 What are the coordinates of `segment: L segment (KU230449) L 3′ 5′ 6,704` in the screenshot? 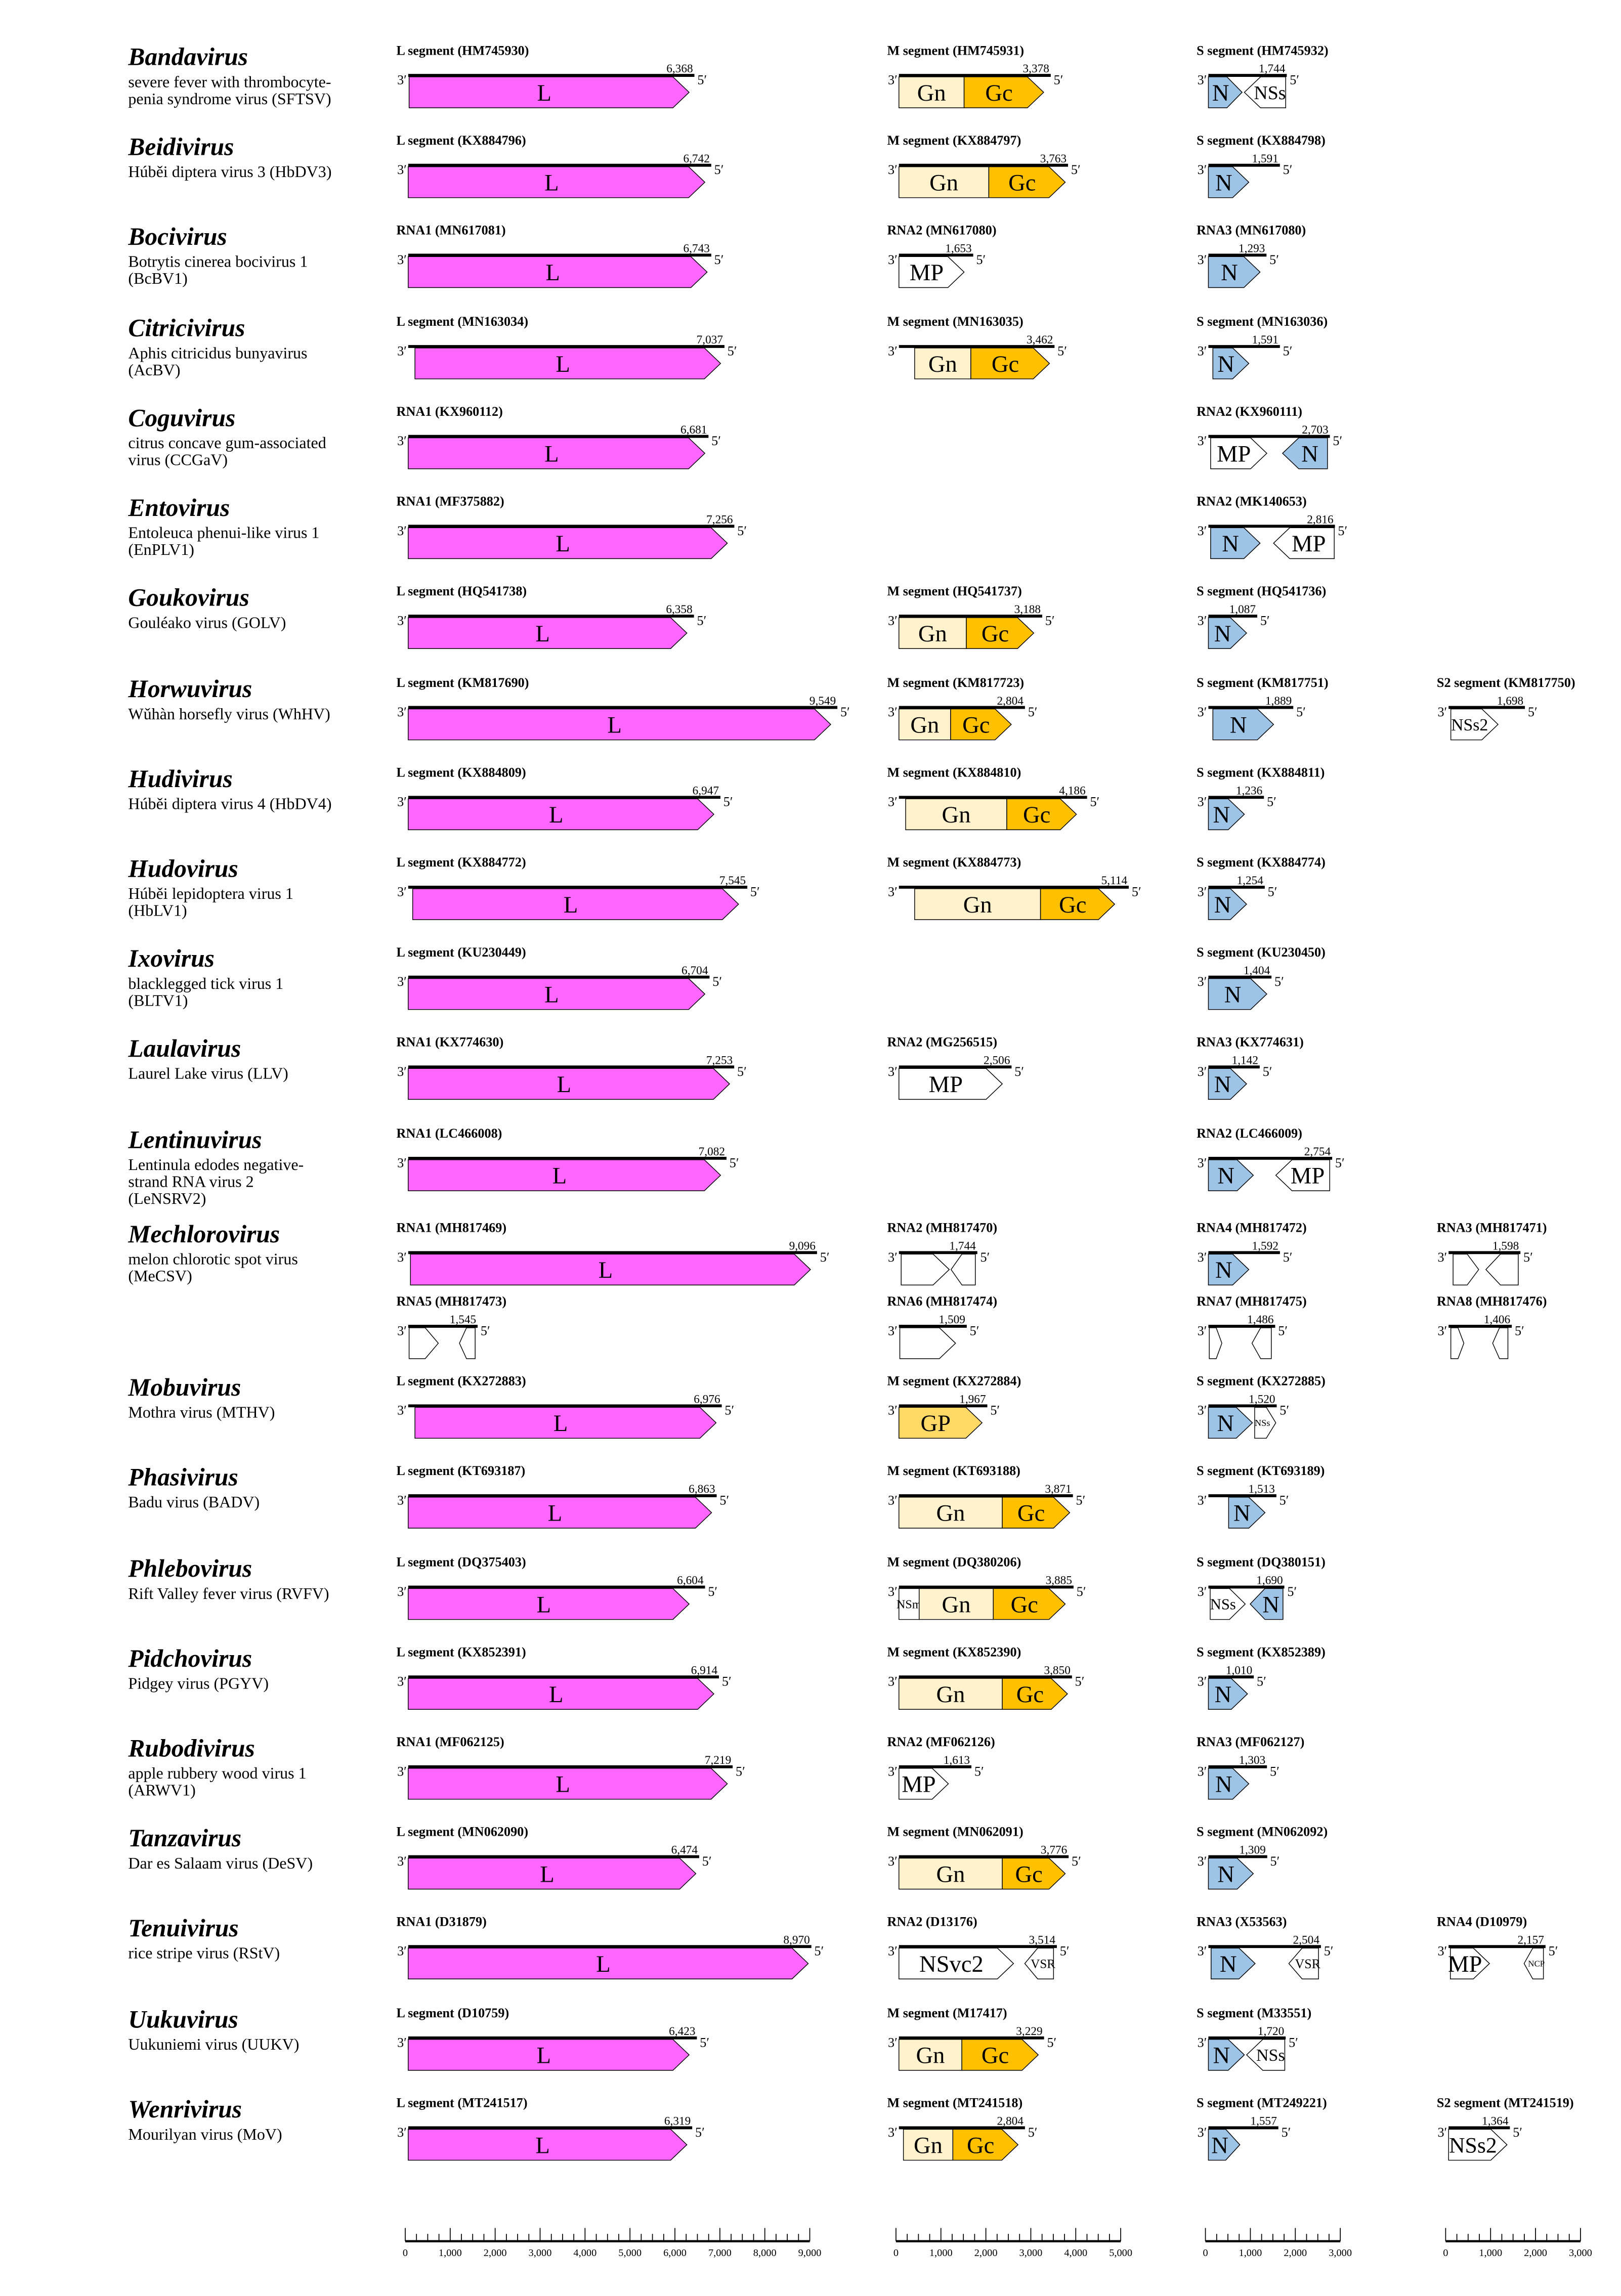 It's located at (559, 977).